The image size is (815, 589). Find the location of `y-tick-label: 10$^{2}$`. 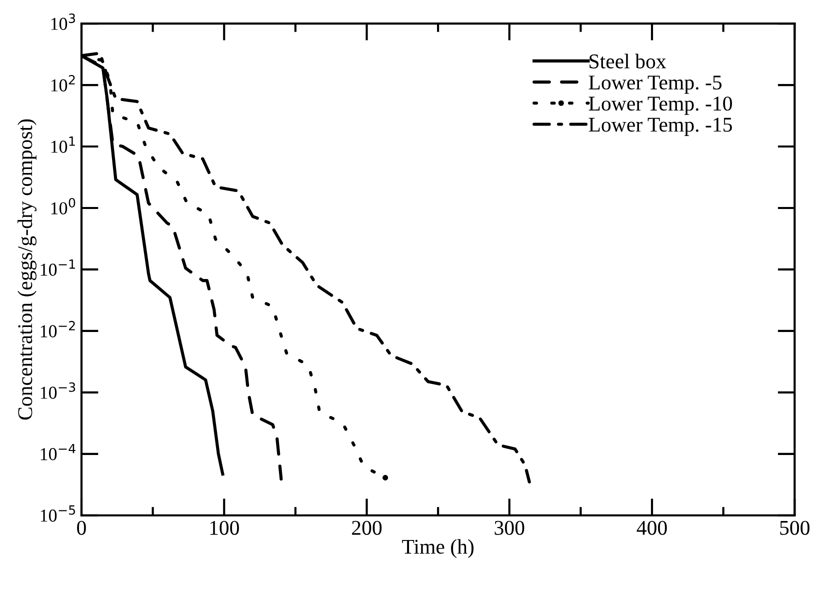

y-tick-label: 10$^{2}$ is located at coordinates (63, 83).